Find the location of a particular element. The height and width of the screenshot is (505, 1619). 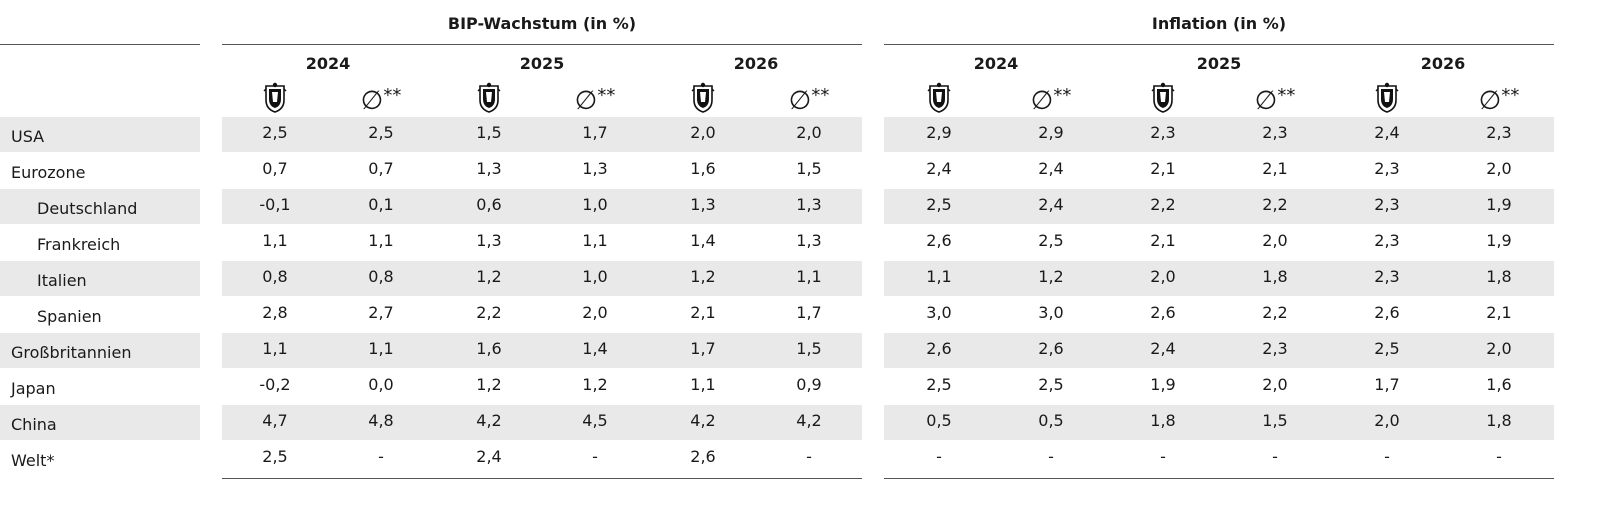

gdp-cell: 1,2 is located at coordinates (703, 276).